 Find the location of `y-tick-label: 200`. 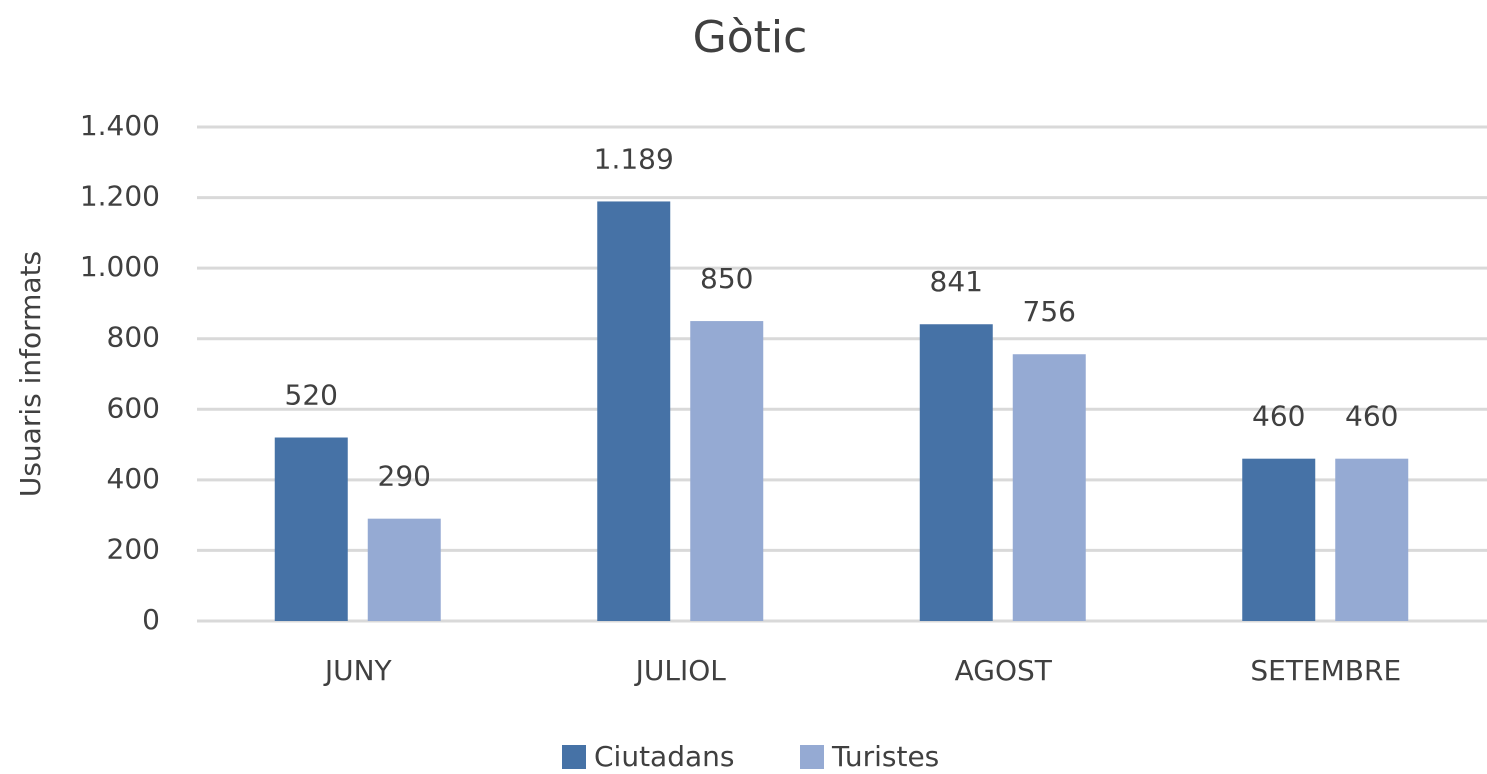

y-tick-label: 200 is located at coordinates (133, 548).